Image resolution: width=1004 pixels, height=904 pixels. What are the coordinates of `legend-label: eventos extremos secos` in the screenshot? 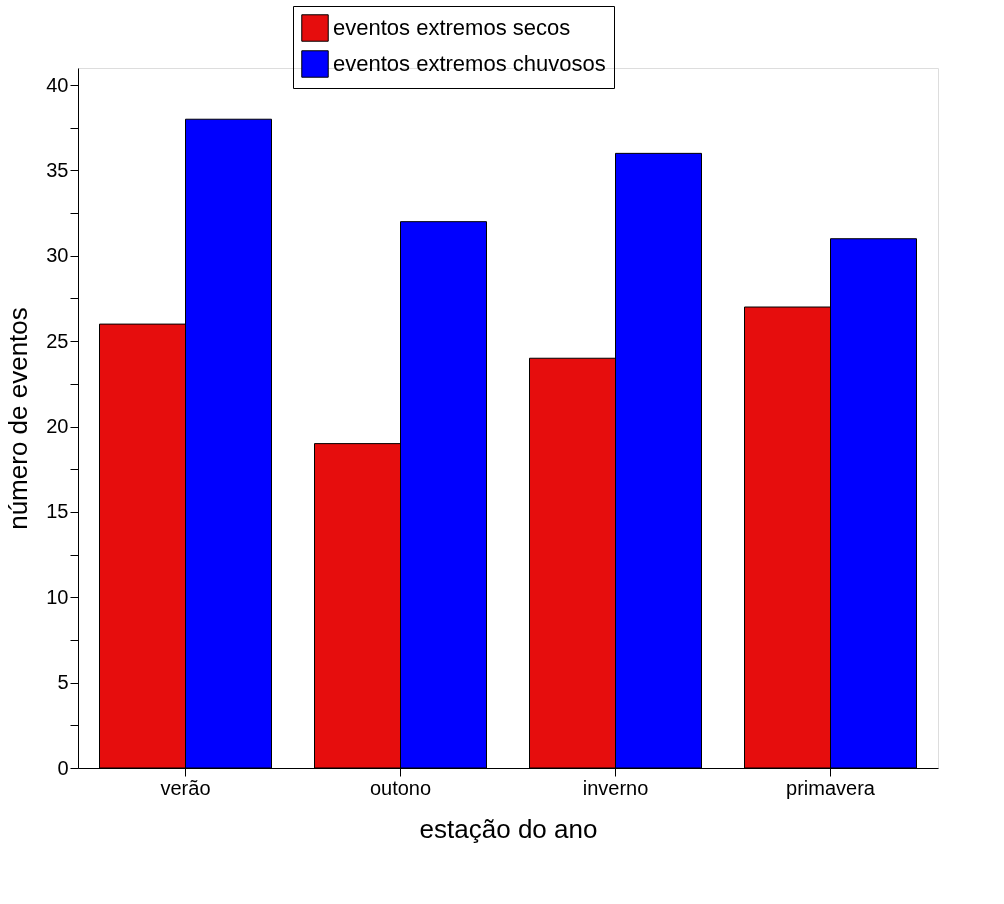 It's located at (452, 27).